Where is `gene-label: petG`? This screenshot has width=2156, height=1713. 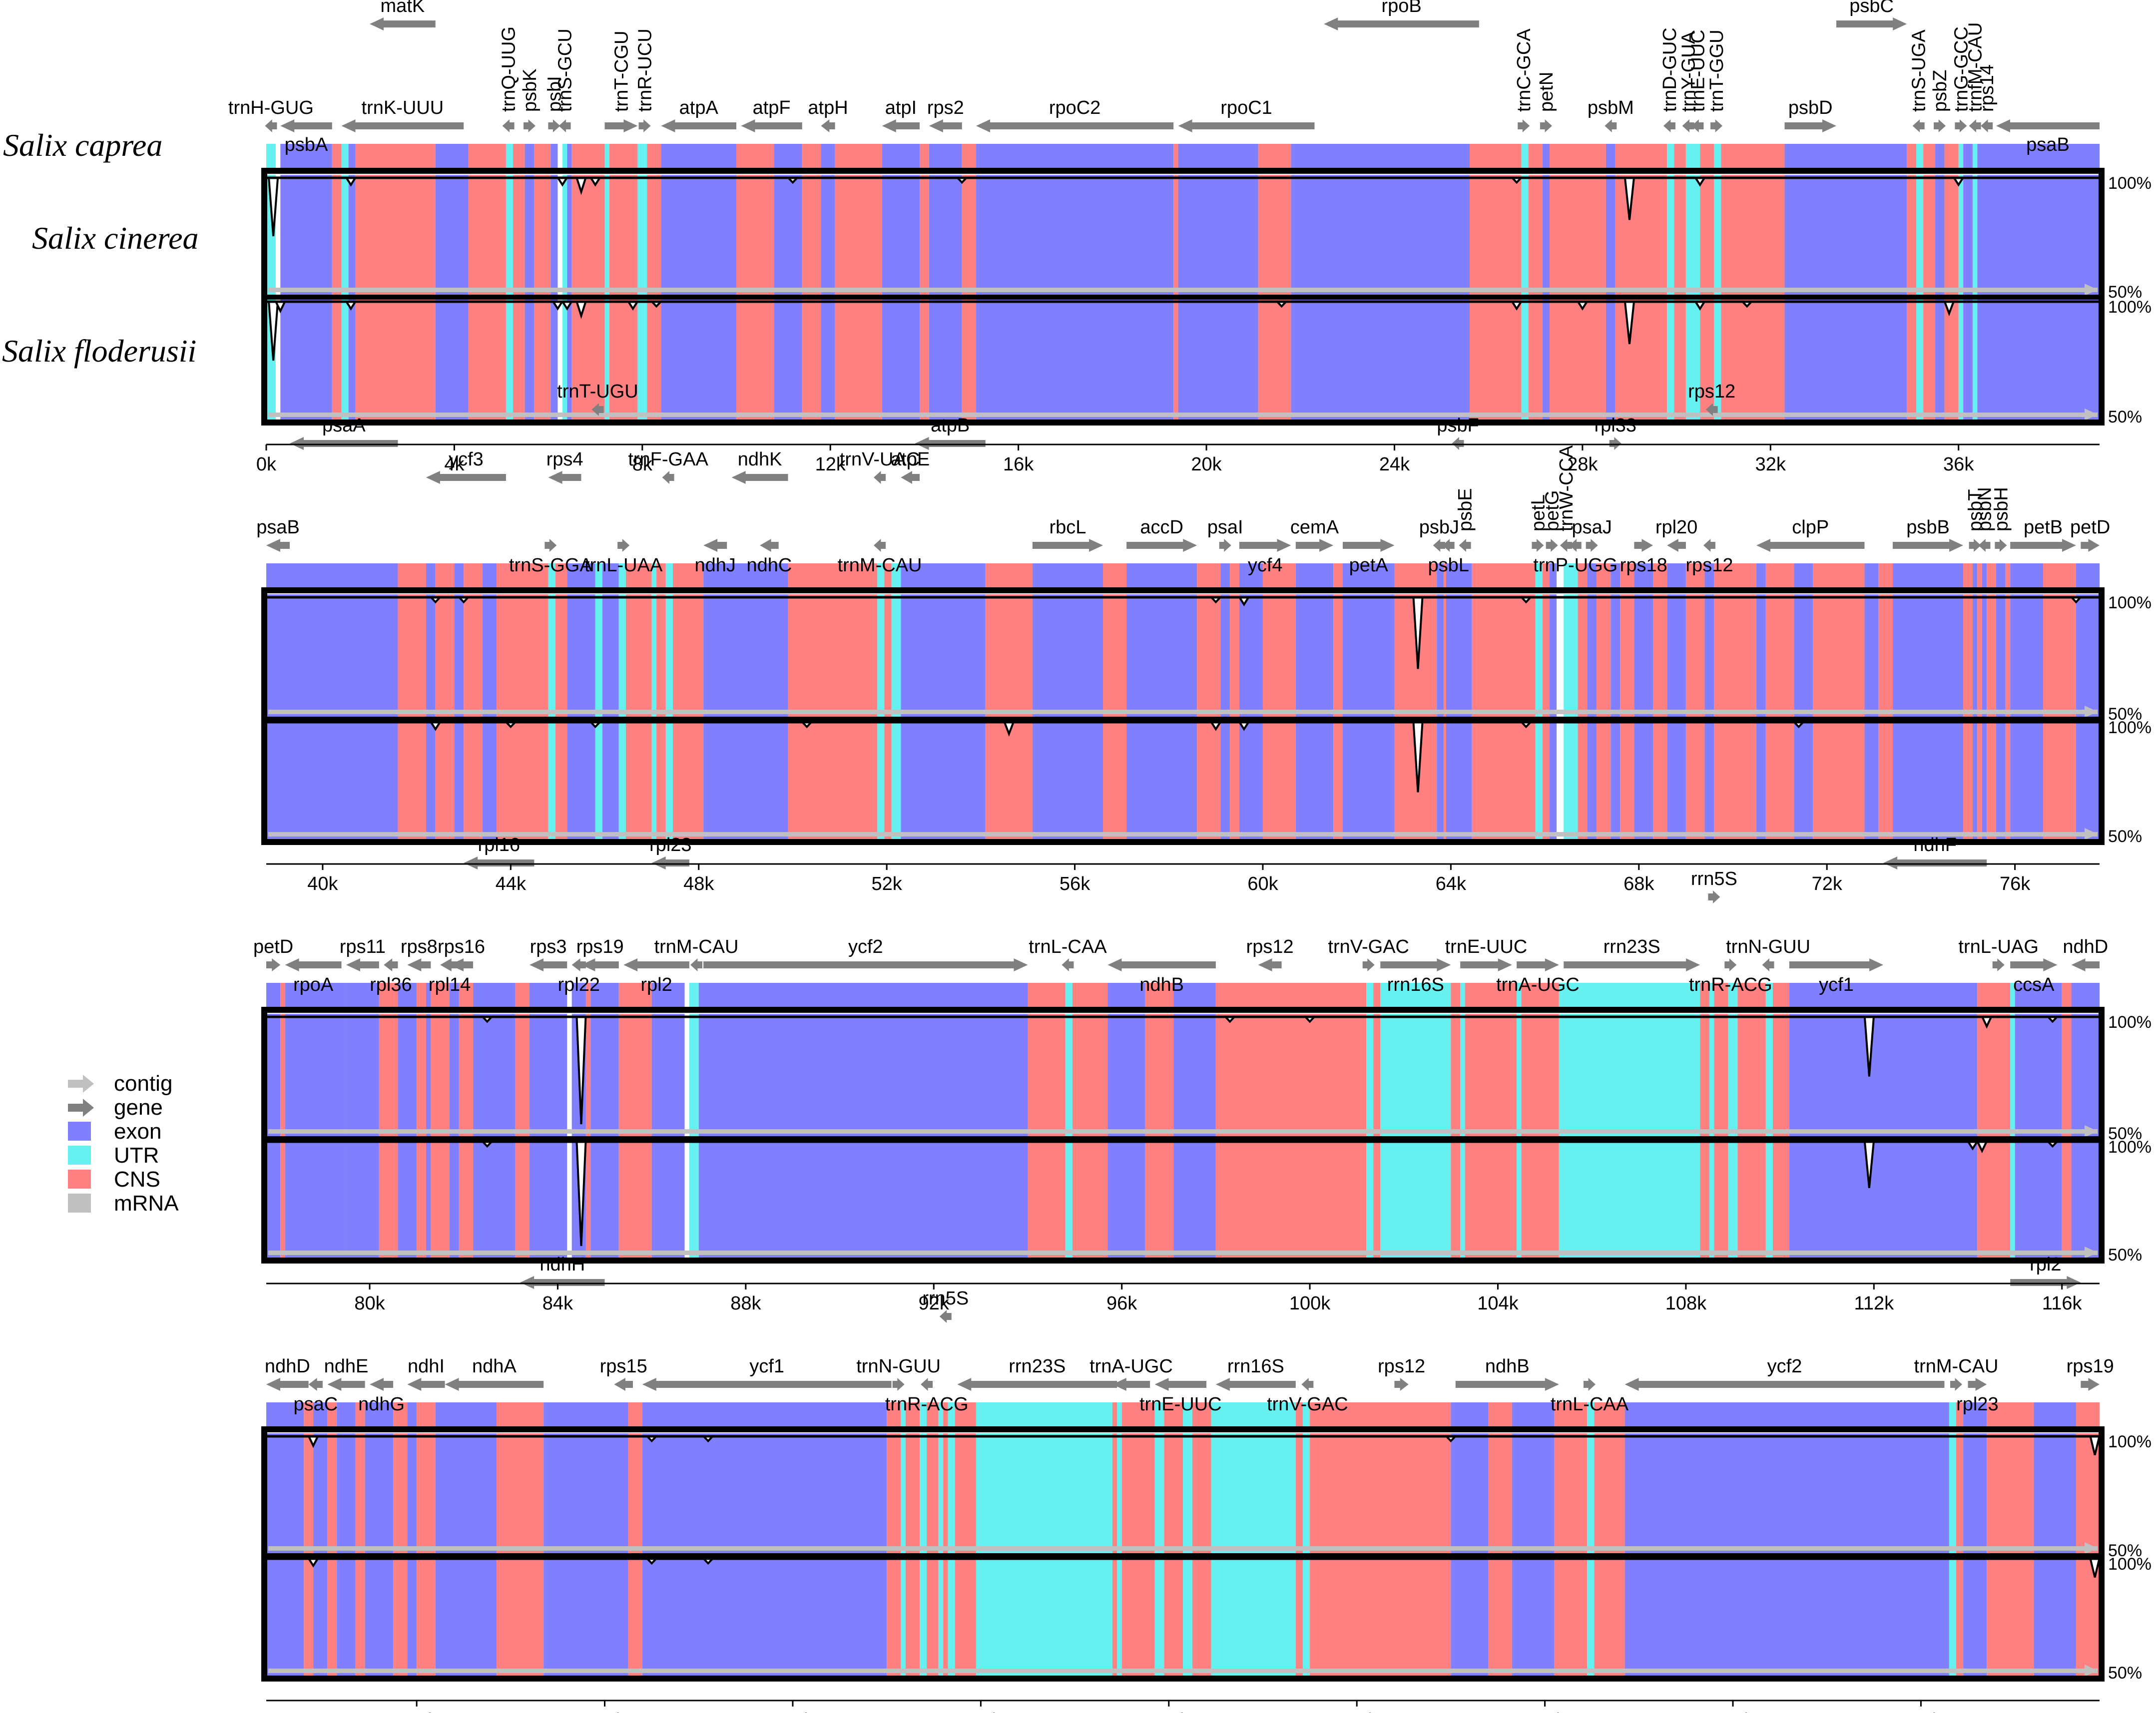 gene-label: petG is located at coordinates (1552, 511).